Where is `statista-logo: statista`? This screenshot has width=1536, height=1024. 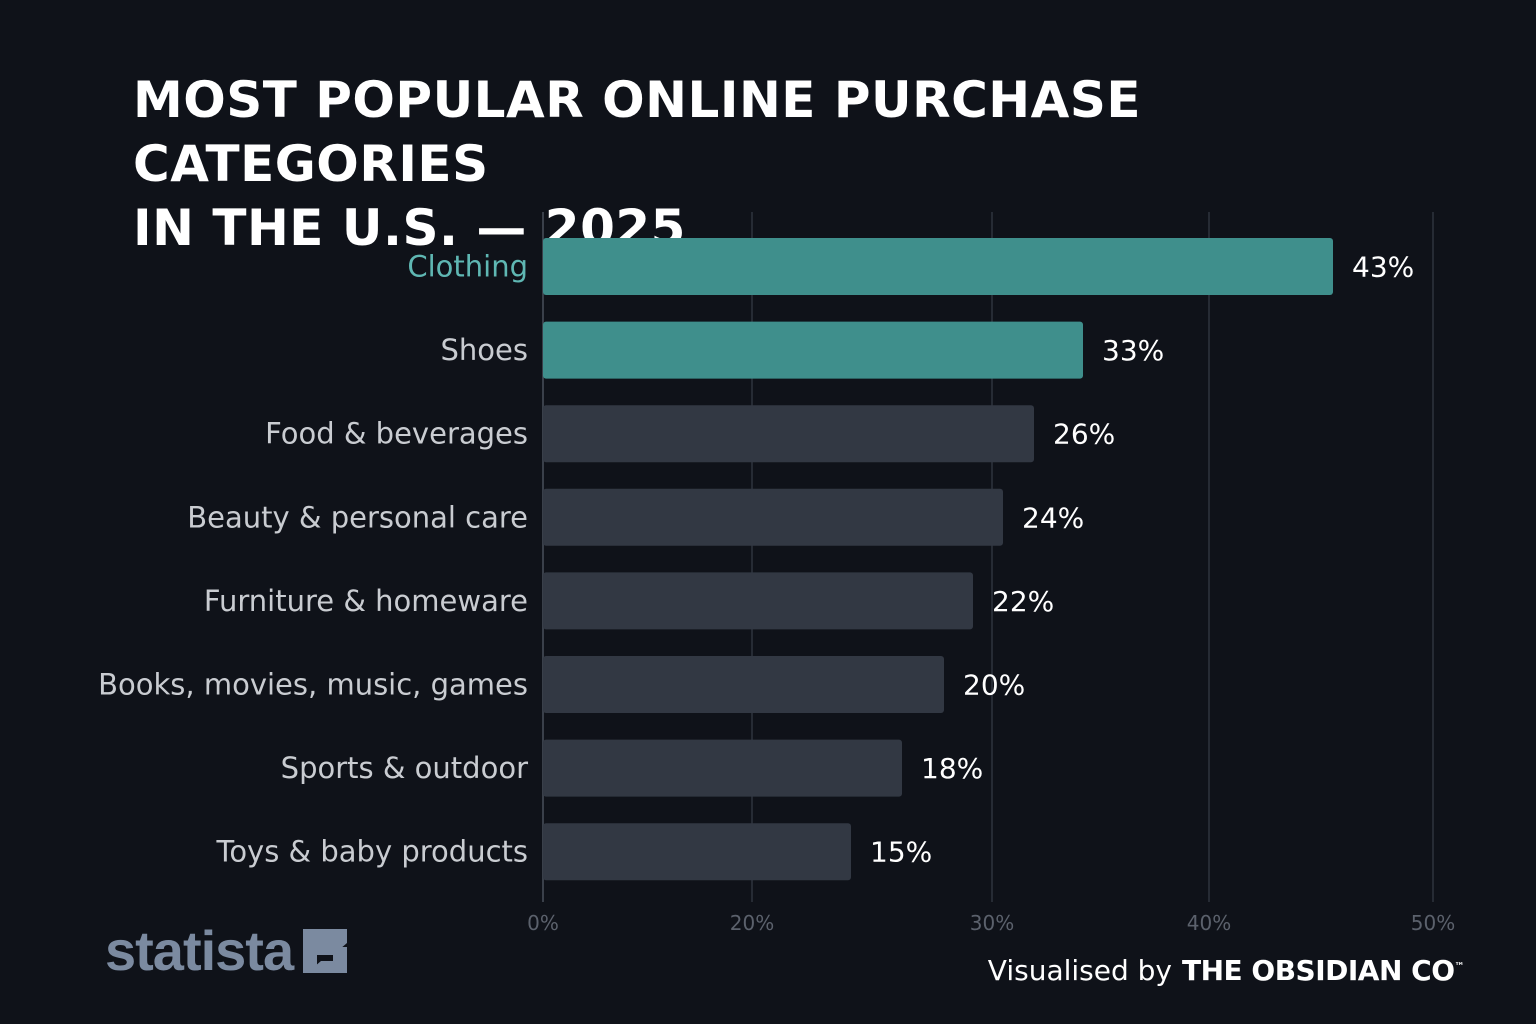 statista-logo: statista is located at coordinates (226, 950).